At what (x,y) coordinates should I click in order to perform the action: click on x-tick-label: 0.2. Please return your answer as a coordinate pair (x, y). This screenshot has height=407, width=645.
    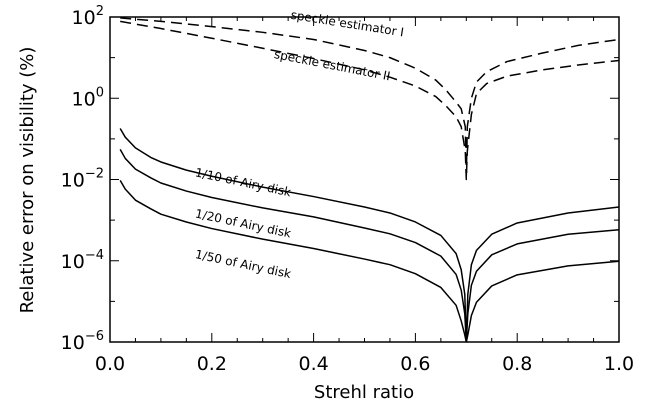
    Looking at the image, I should click on (212, 364).